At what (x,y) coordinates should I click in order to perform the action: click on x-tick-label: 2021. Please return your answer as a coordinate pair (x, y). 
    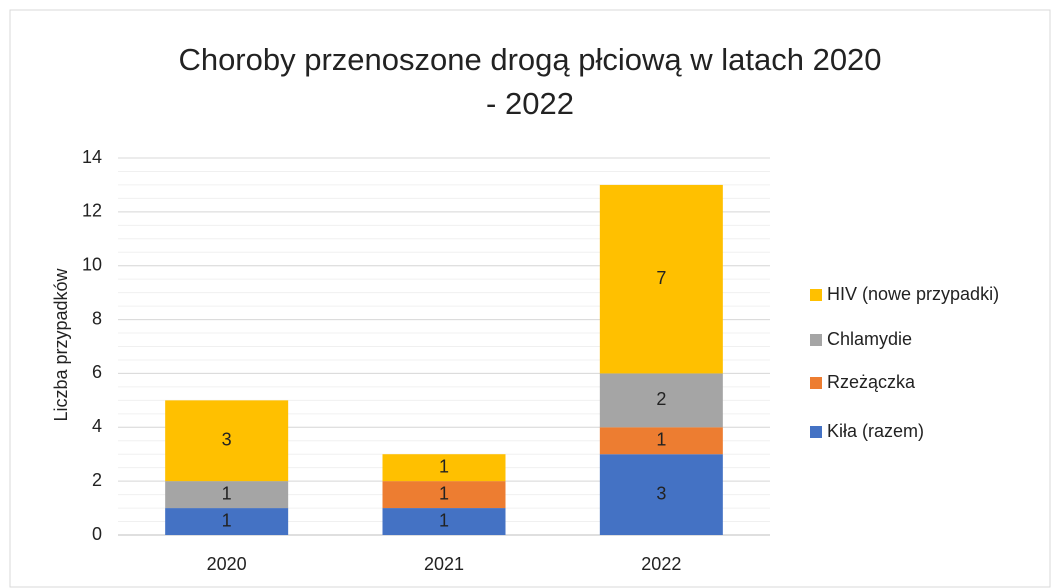
    Looking at the image, I should click on (444, 564).